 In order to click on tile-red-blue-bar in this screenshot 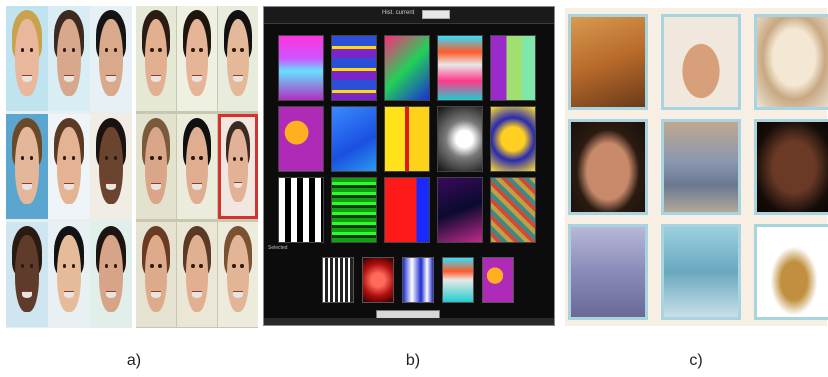, I will do `click(407, 210)`.